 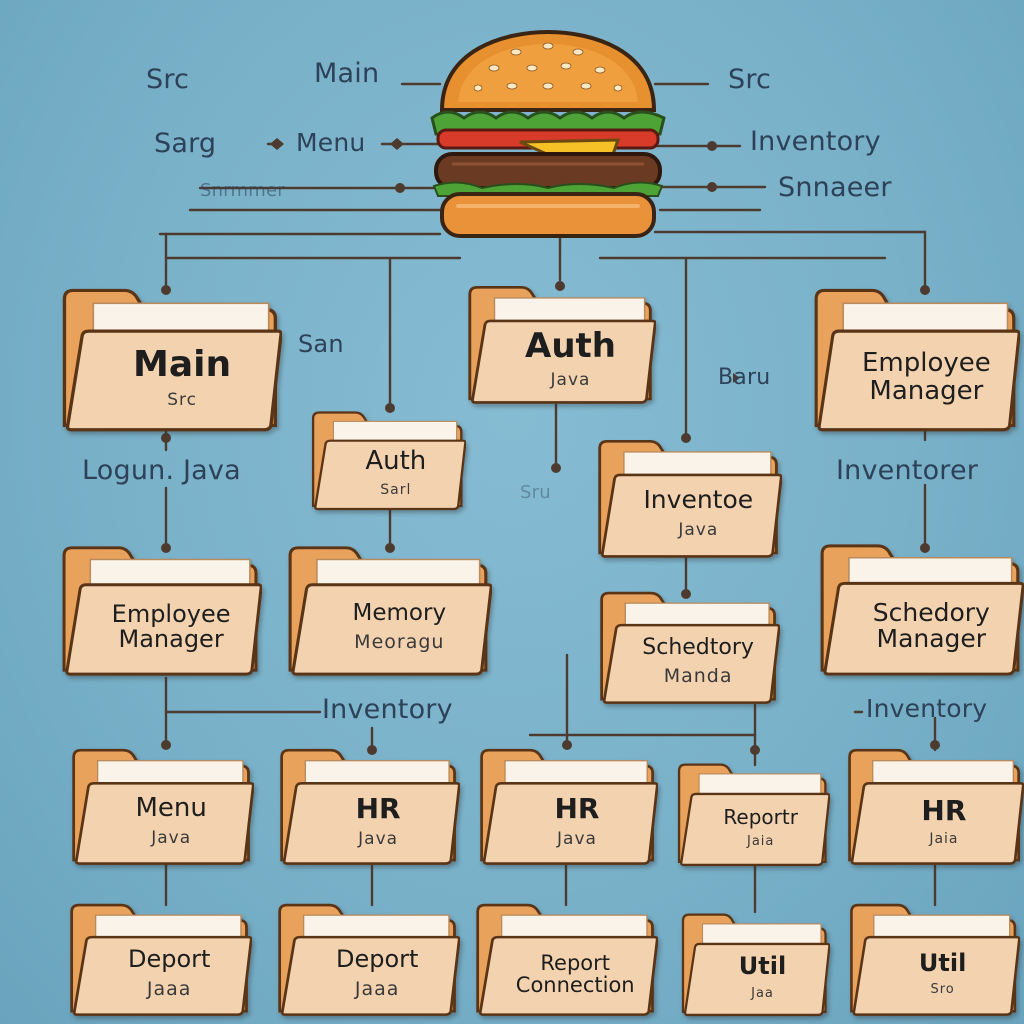 I want to click on label-inventory-right: Inventory, so click(x=927, y=708).